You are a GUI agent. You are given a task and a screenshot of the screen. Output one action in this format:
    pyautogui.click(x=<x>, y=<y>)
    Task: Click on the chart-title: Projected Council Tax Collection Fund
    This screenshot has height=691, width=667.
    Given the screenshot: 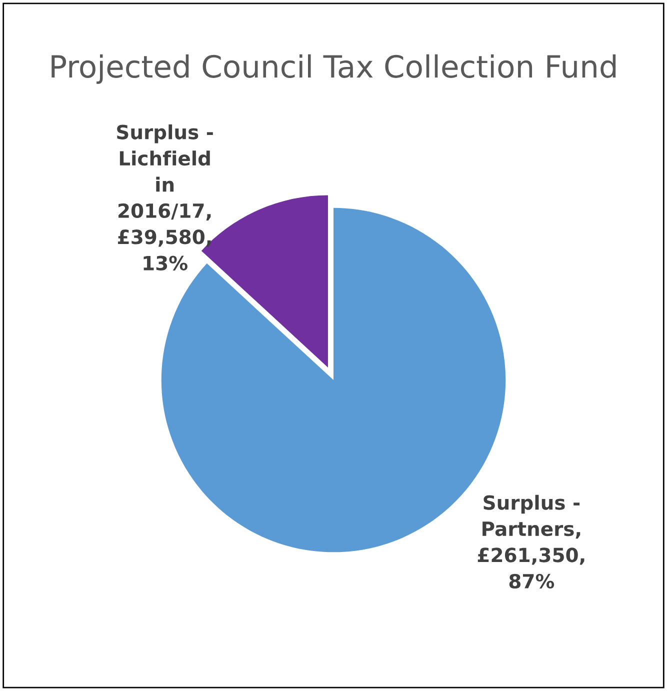 What is the action you would take?
    pyautogui.click(x=334, y=69)
    